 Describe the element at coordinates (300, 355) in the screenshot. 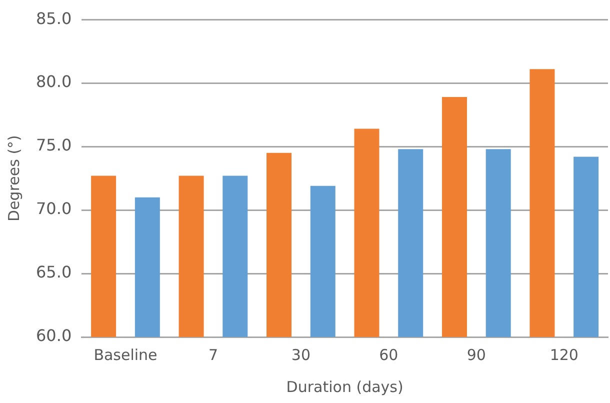

I see `x-tick-label: 30` at that location.